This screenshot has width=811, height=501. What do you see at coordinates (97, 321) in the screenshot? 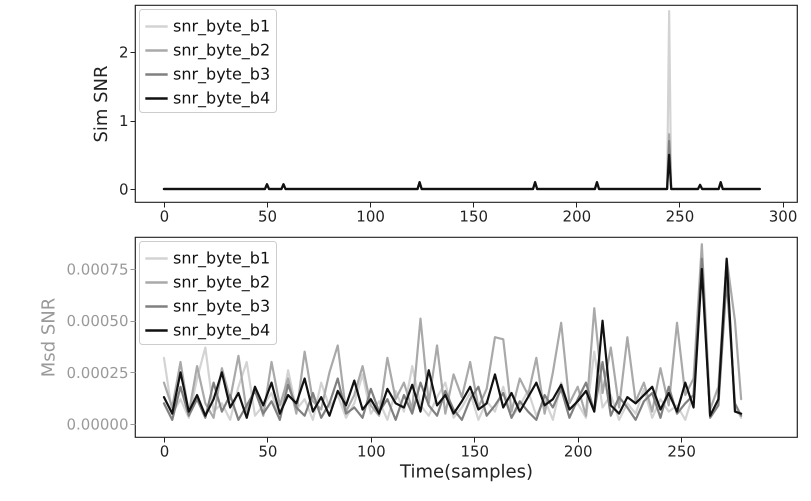
I see `y-tick-label: 0.00050` at bounding box center [97, 321].